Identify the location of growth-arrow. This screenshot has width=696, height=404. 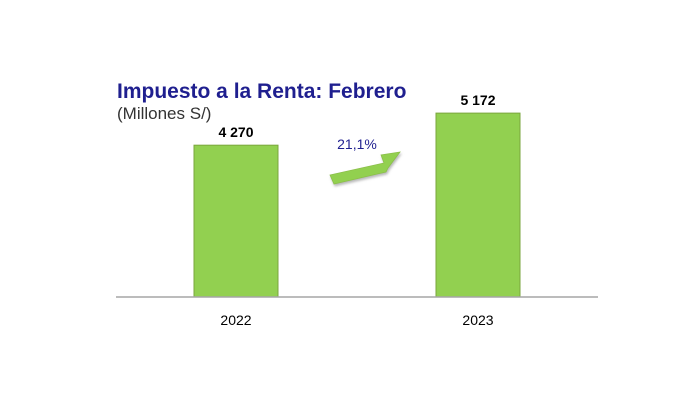
(365, 168).